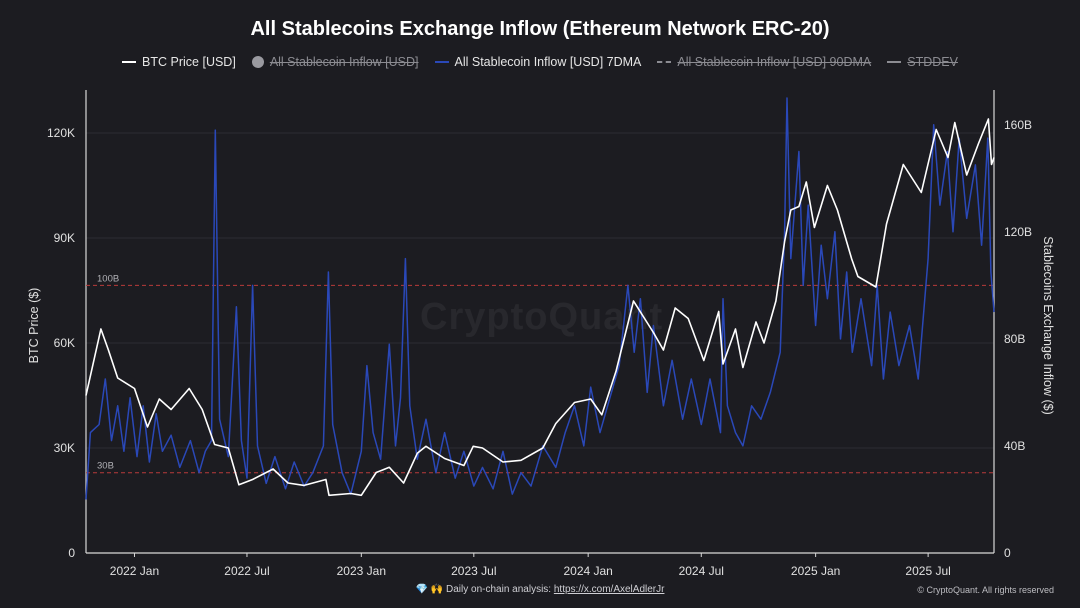  I want to click on diamond-hands-icon: 💎 🙌, so click(429, 589).